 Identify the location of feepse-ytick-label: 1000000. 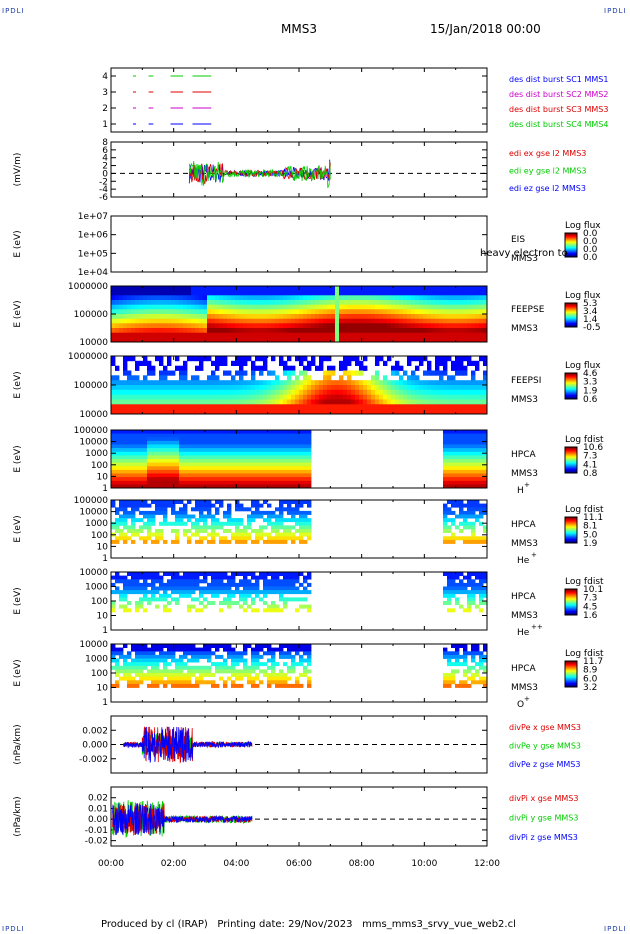
(88, 287).